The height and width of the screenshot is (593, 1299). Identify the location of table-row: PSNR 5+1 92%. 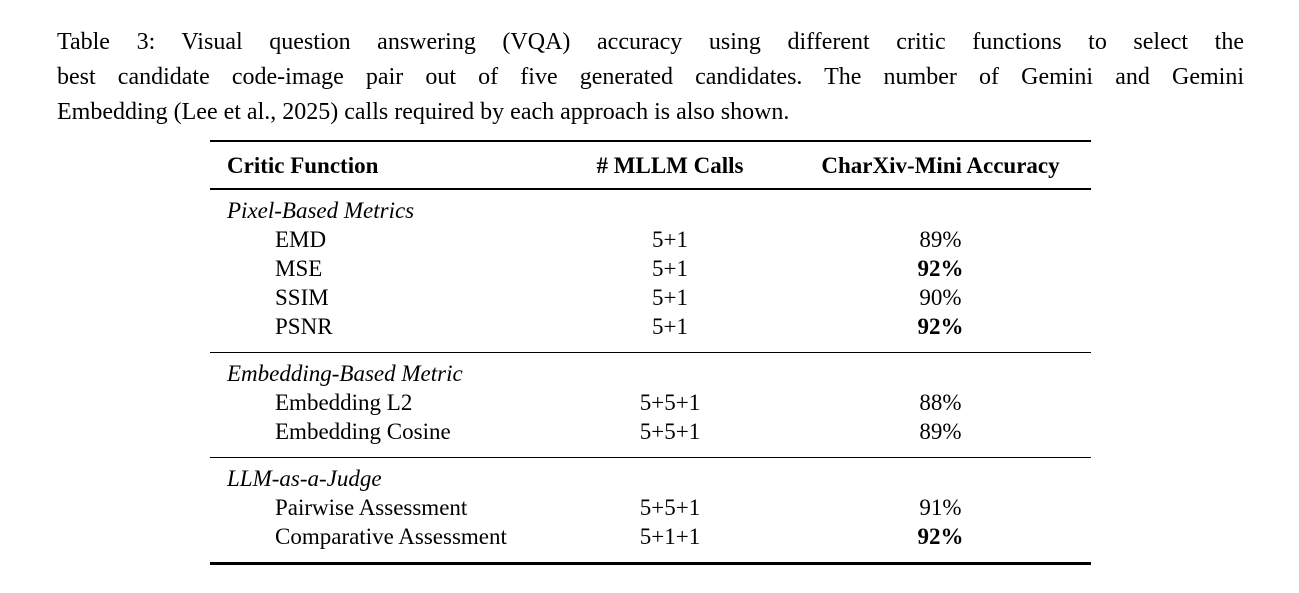
(650, 326).